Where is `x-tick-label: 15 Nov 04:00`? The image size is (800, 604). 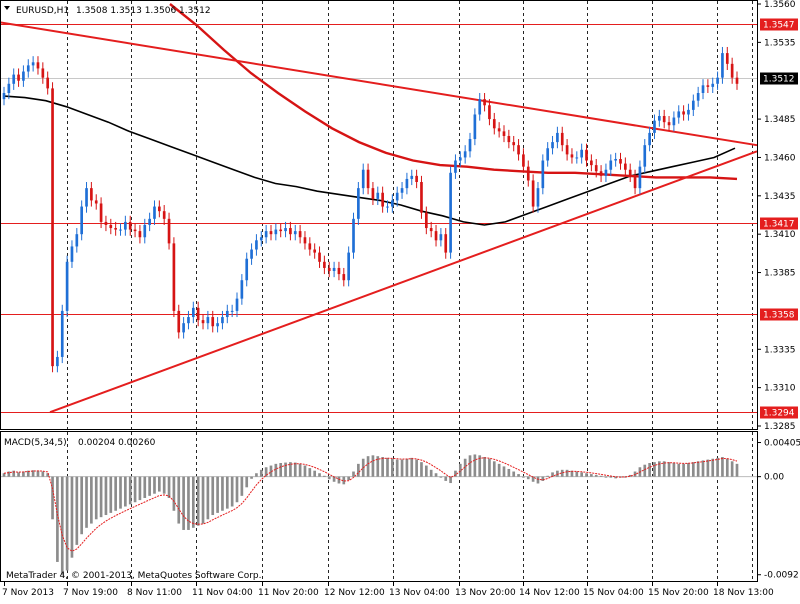
x-tick-label: 15 Nov 04:00 is located at coordinates (613, 593).